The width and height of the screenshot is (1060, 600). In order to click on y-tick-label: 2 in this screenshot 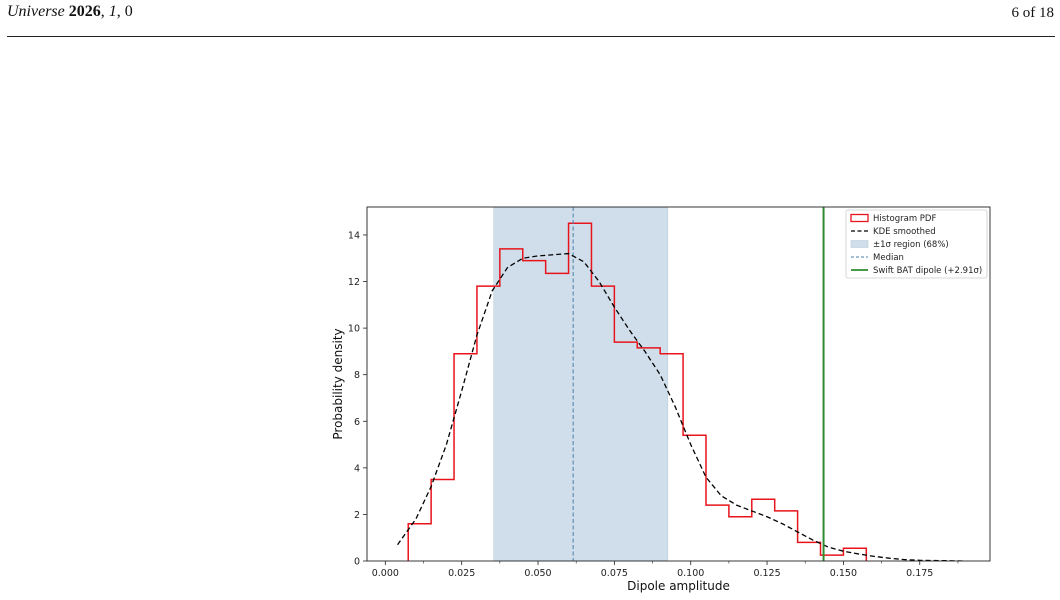, I will do `click(357, 515)`.